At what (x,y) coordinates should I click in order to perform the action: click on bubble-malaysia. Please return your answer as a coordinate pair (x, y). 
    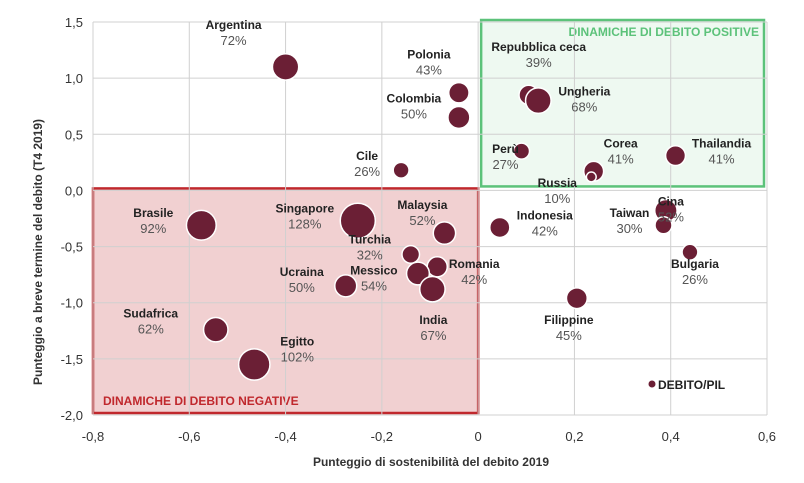
    Looking at the image, I should click on (444, 233).